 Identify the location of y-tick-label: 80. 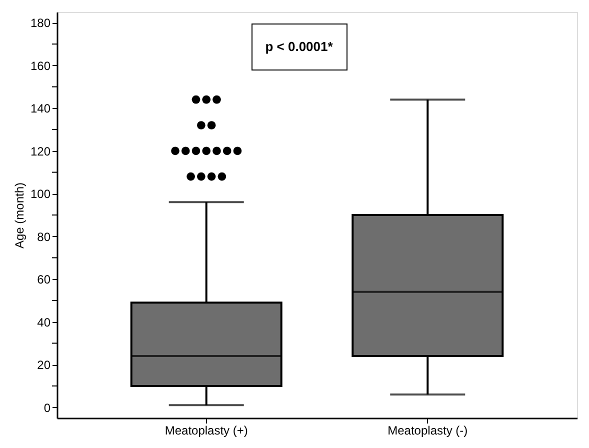
(44, 237).